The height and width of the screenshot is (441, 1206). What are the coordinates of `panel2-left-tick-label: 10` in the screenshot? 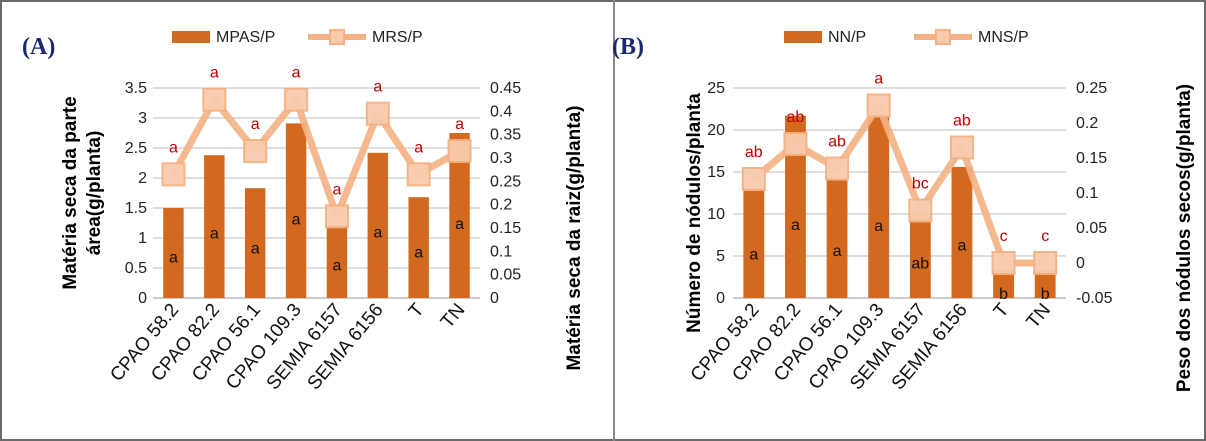 It's located at (716, 214).